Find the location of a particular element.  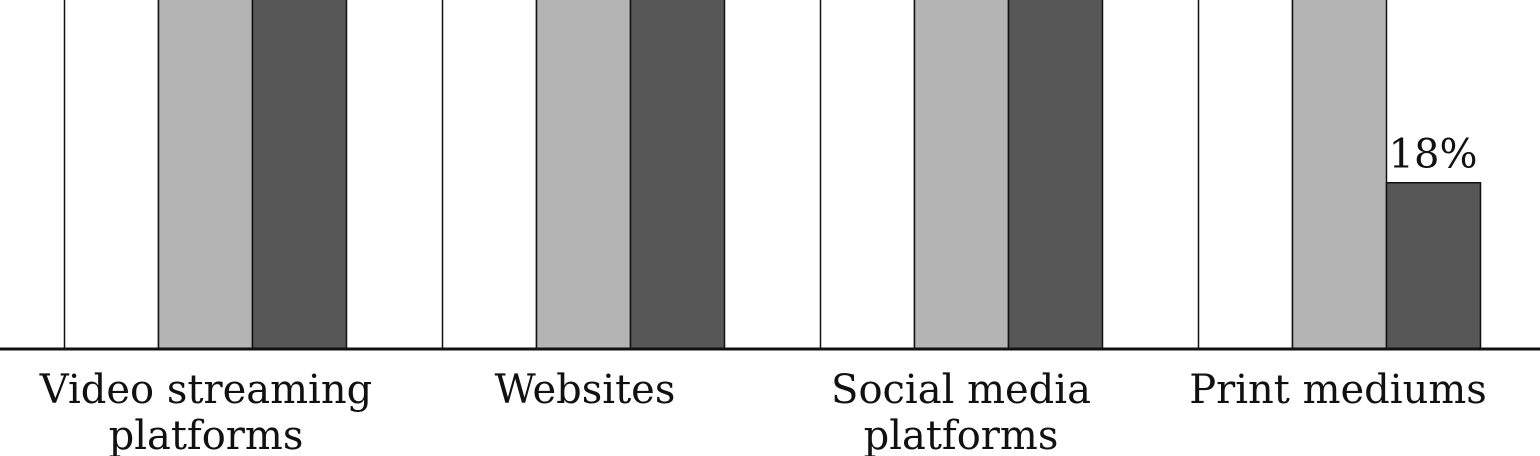

bar-series3-cat1 is located at coordinates (299, 175).